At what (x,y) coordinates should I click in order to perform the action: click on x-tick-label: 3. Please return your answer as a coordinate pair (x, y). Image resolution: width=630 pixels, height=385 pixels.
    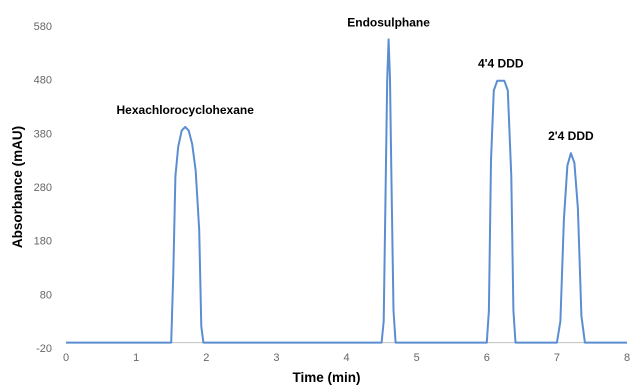
    Looking at the image, I should click on (276, 358).